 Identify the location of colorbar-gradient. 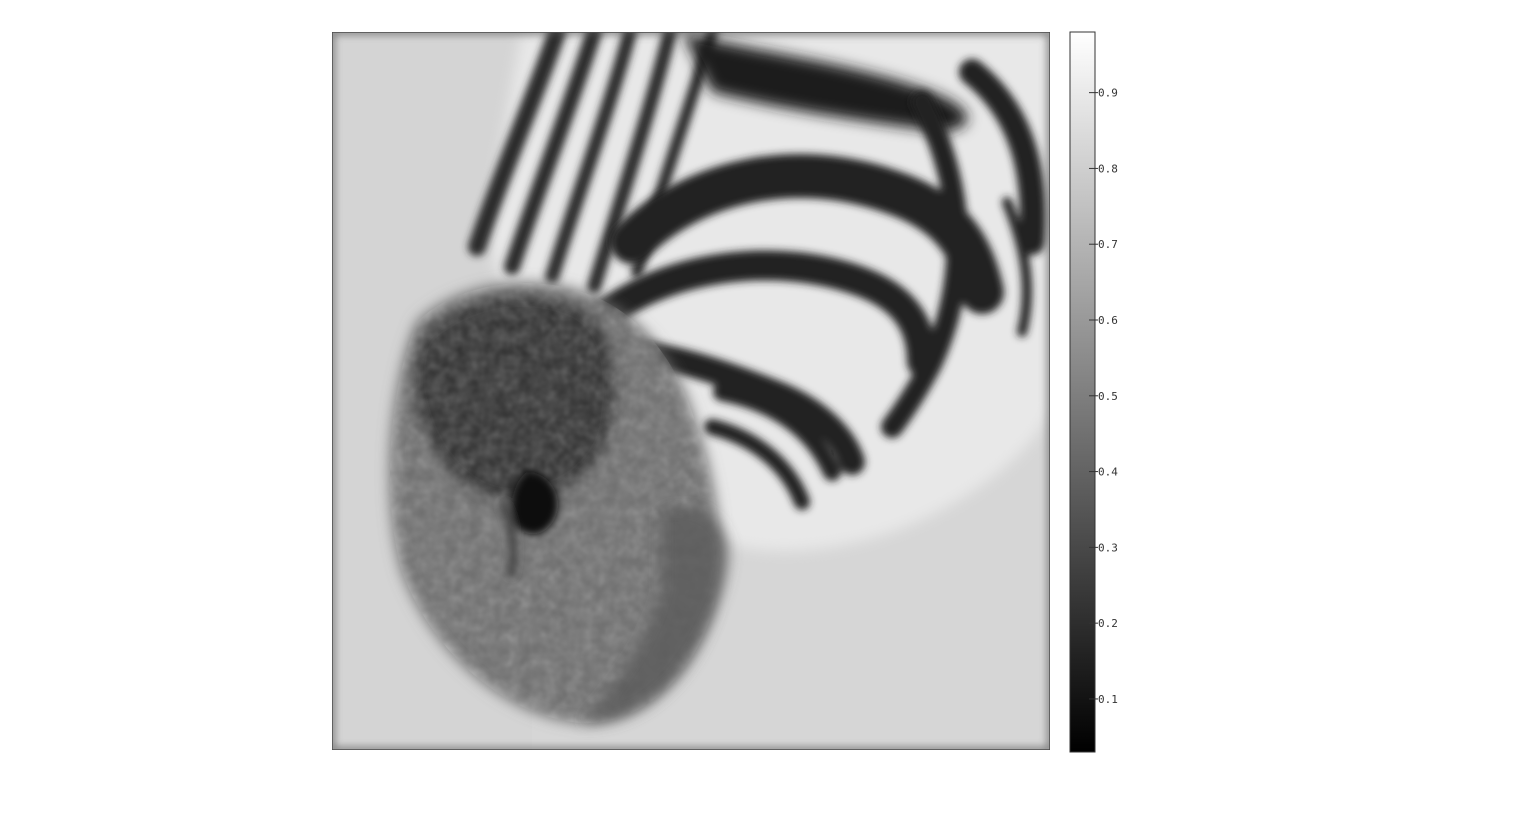
(1082, 392).